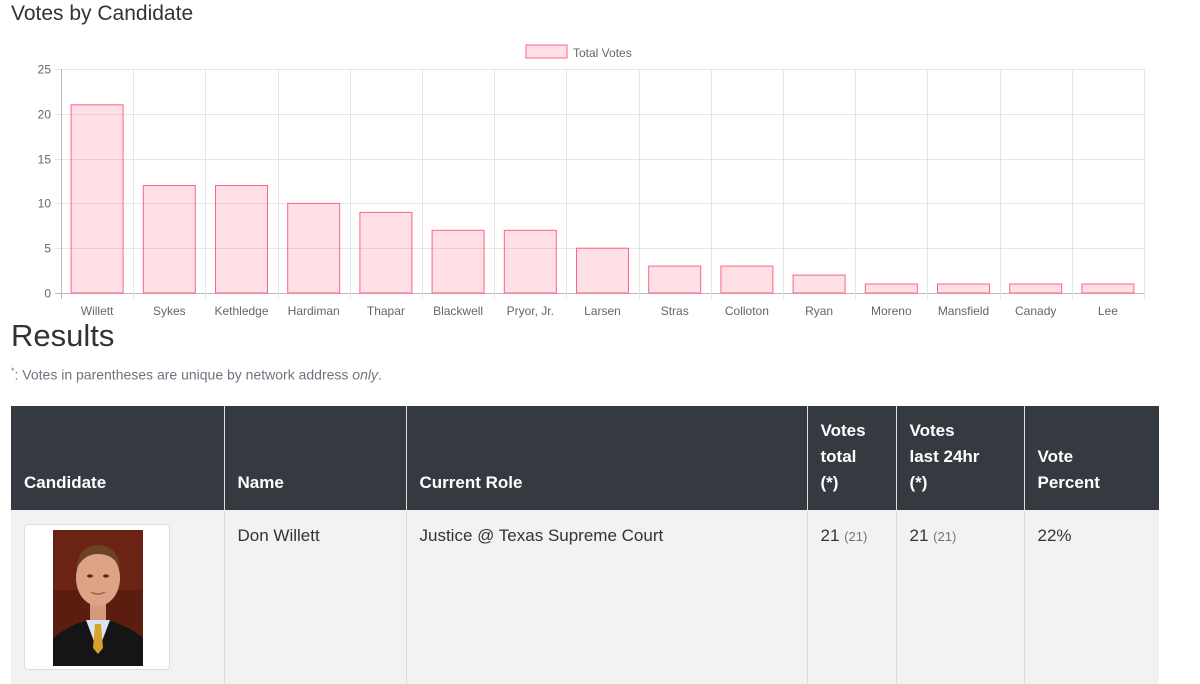 Image resolution: width=1200 pixels, height=684 pixels. Describe the element at coordinates (97, 311) in the screenshot. I see `x-tick-label: Willett` at that location.